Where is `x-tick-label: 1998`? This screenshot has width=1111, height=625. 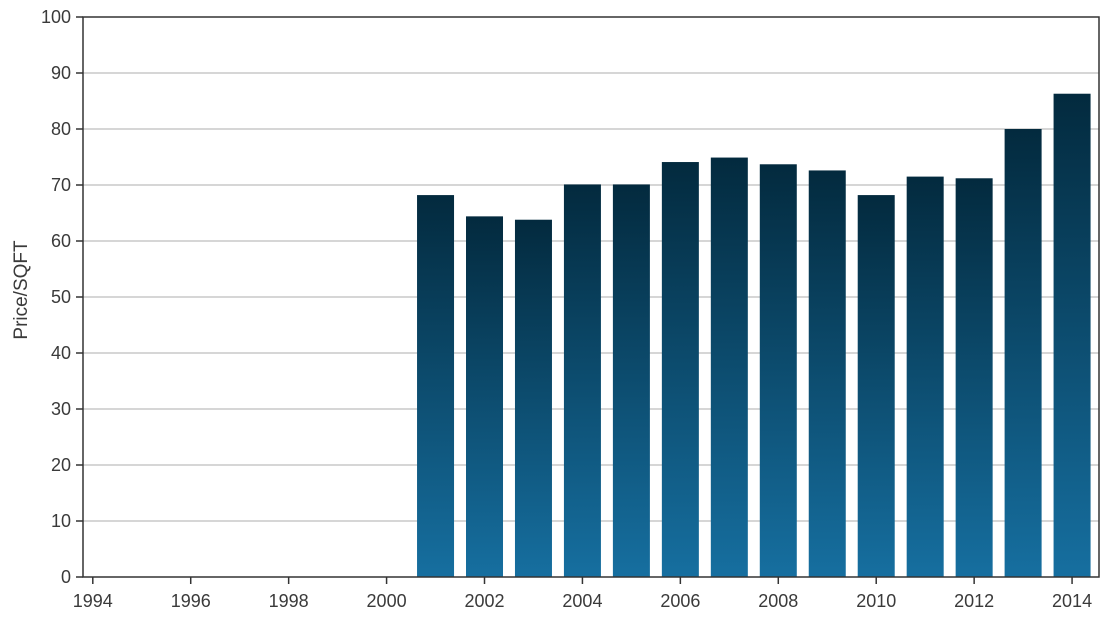
x-tick-label: 1998 is located at coordinates (289, 601).